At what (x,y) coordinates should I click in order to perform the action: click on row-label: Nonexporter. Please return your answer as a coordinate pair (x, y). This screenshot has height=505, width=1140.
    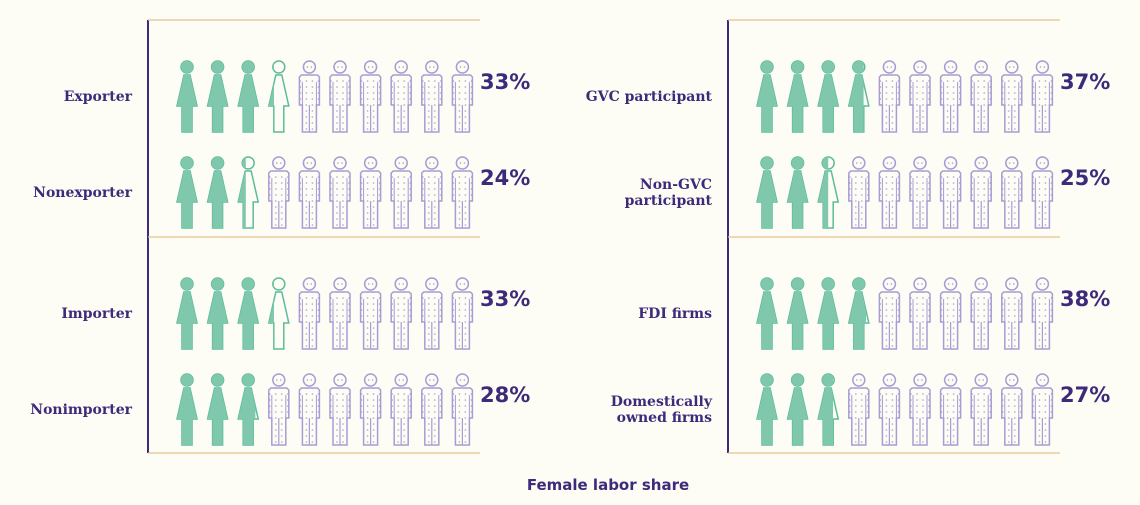
    Looking at the image, I should click on (82, 193).